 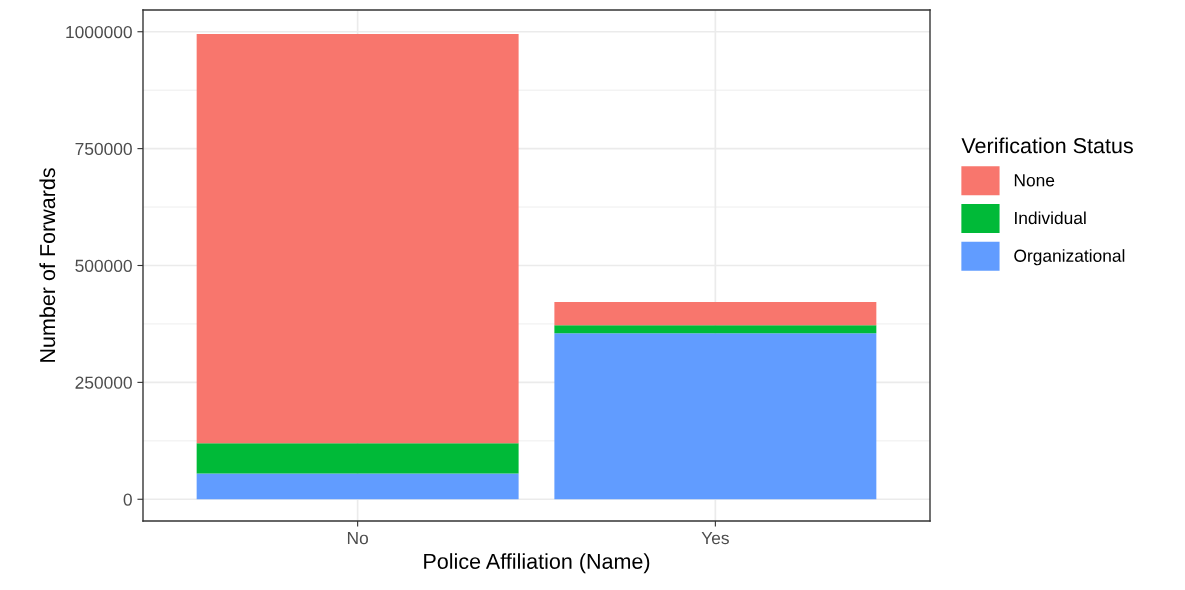 I want to click on x-axis-title: Police Affiliation (Name), so click(x=537, y=563).